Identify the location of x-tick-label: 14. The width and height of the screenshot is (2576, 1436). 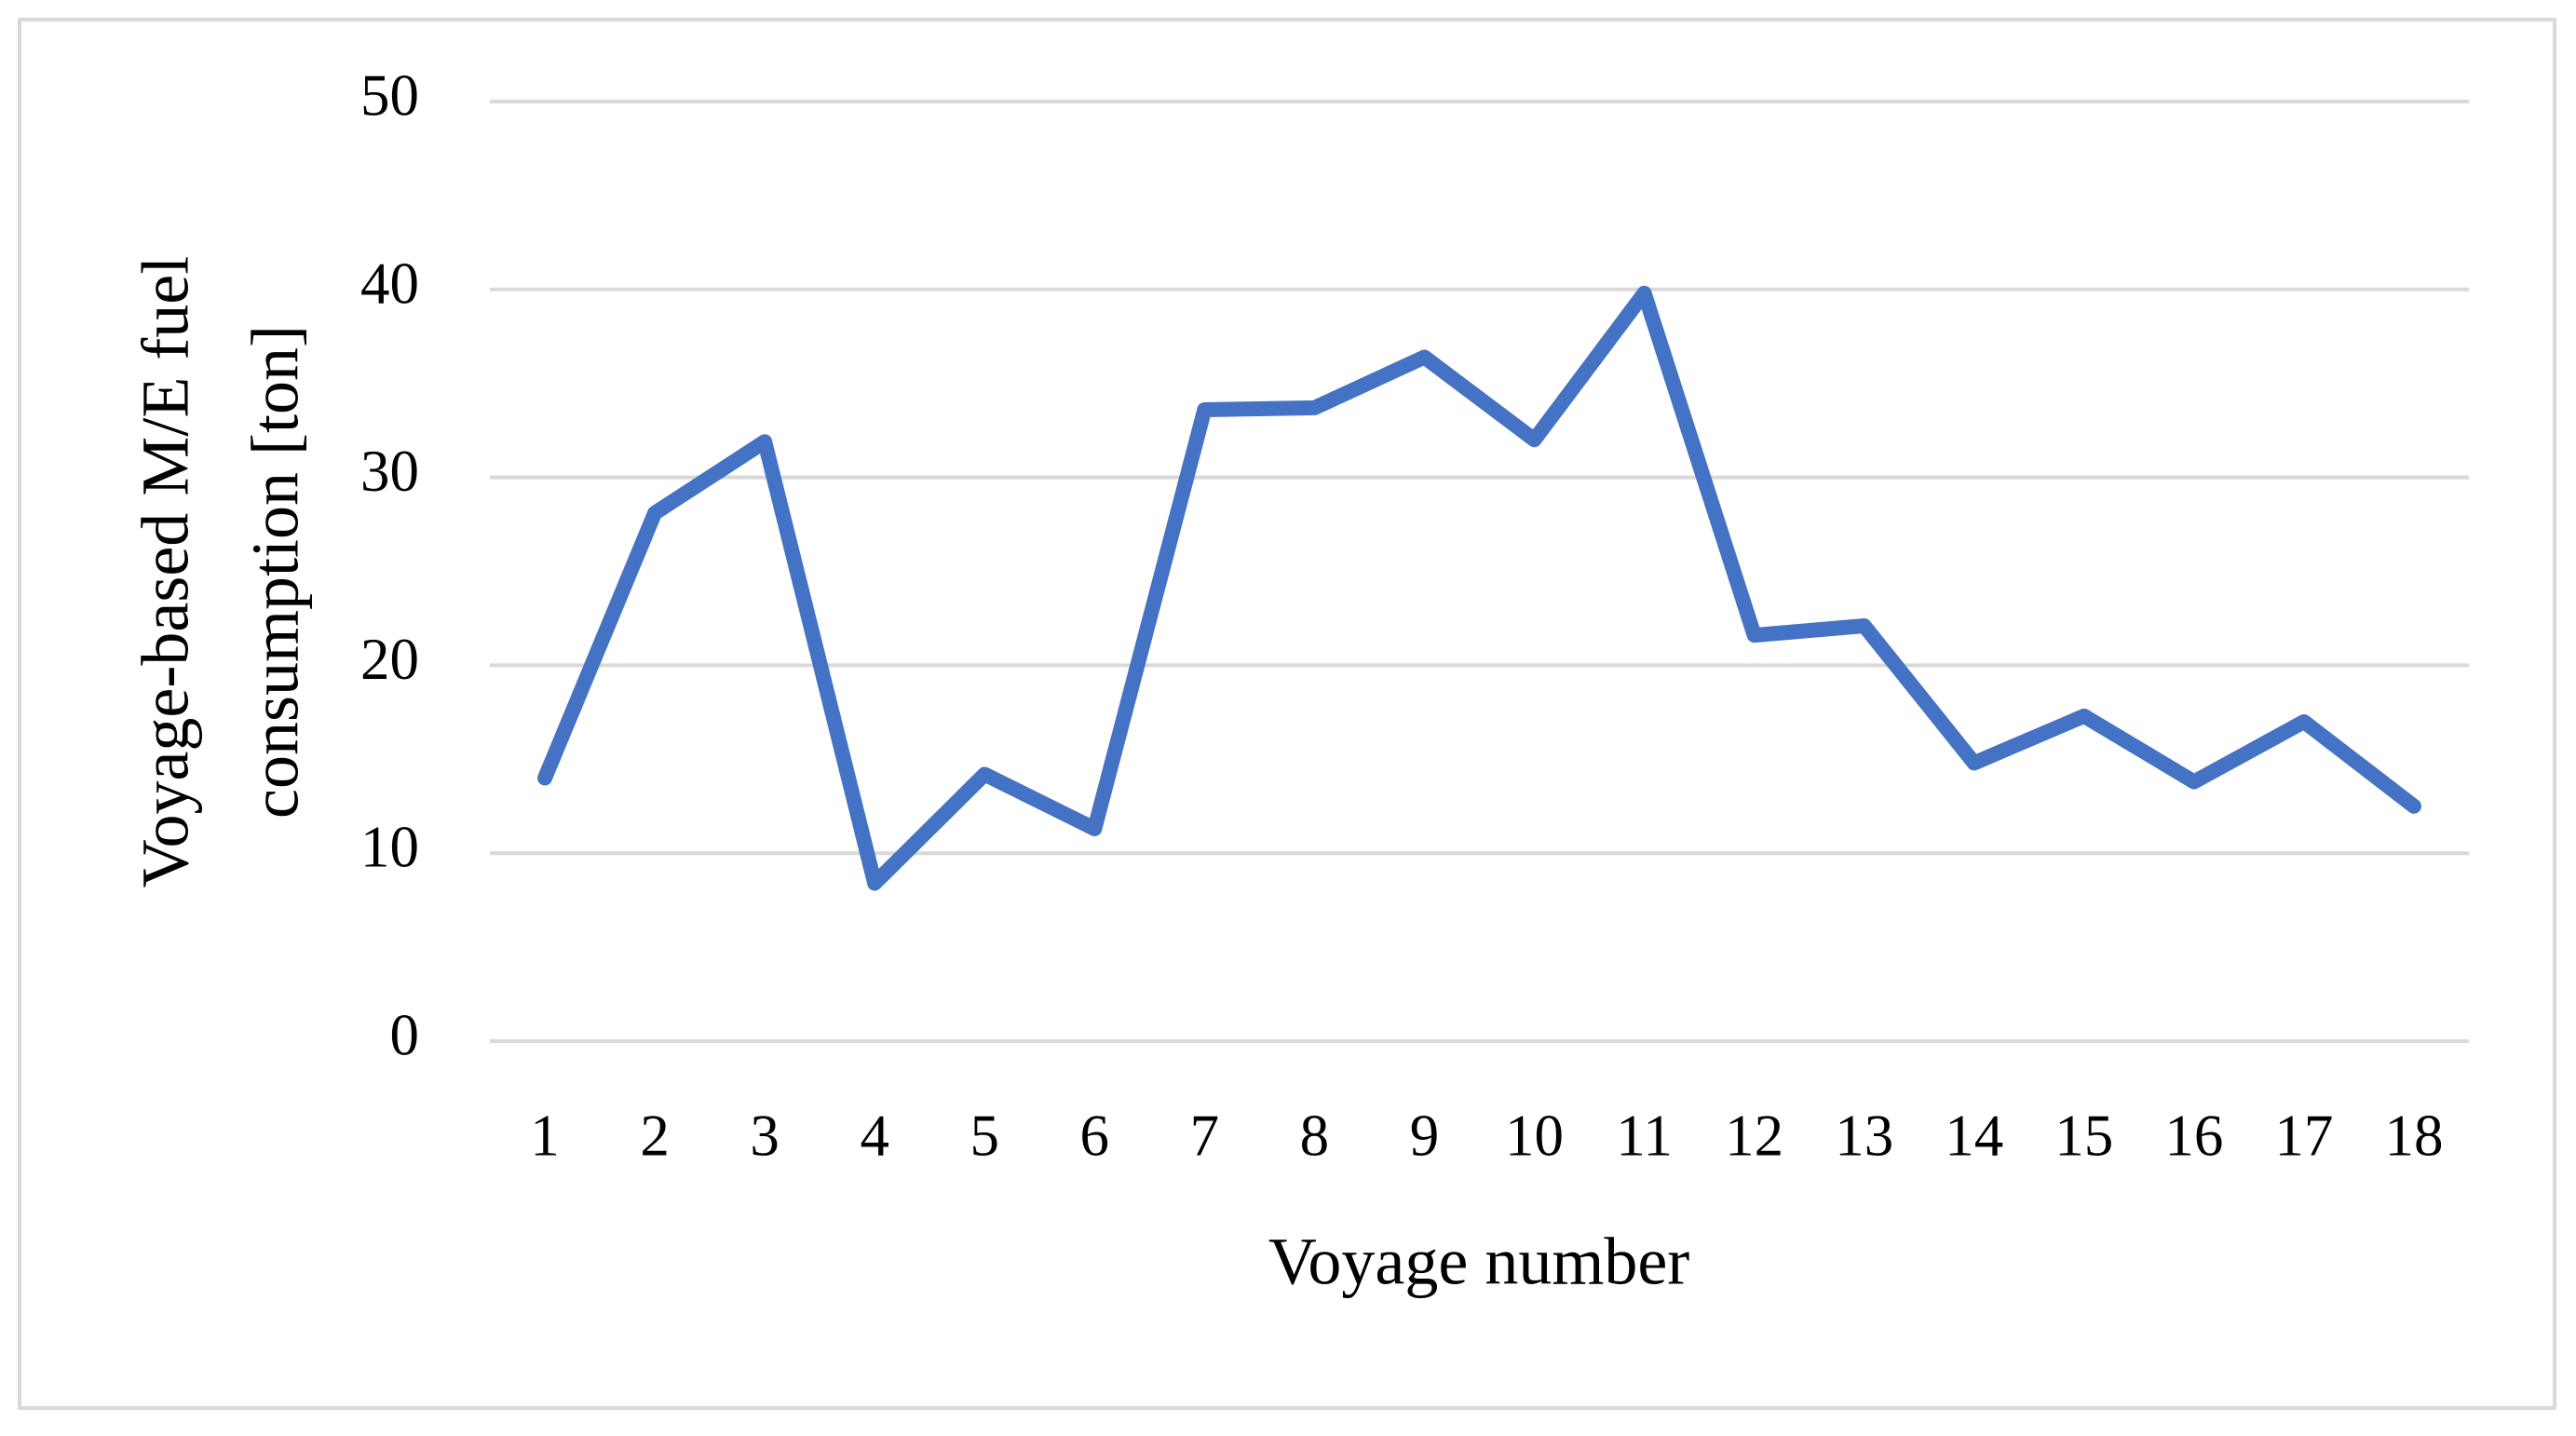
(1974, 1135).